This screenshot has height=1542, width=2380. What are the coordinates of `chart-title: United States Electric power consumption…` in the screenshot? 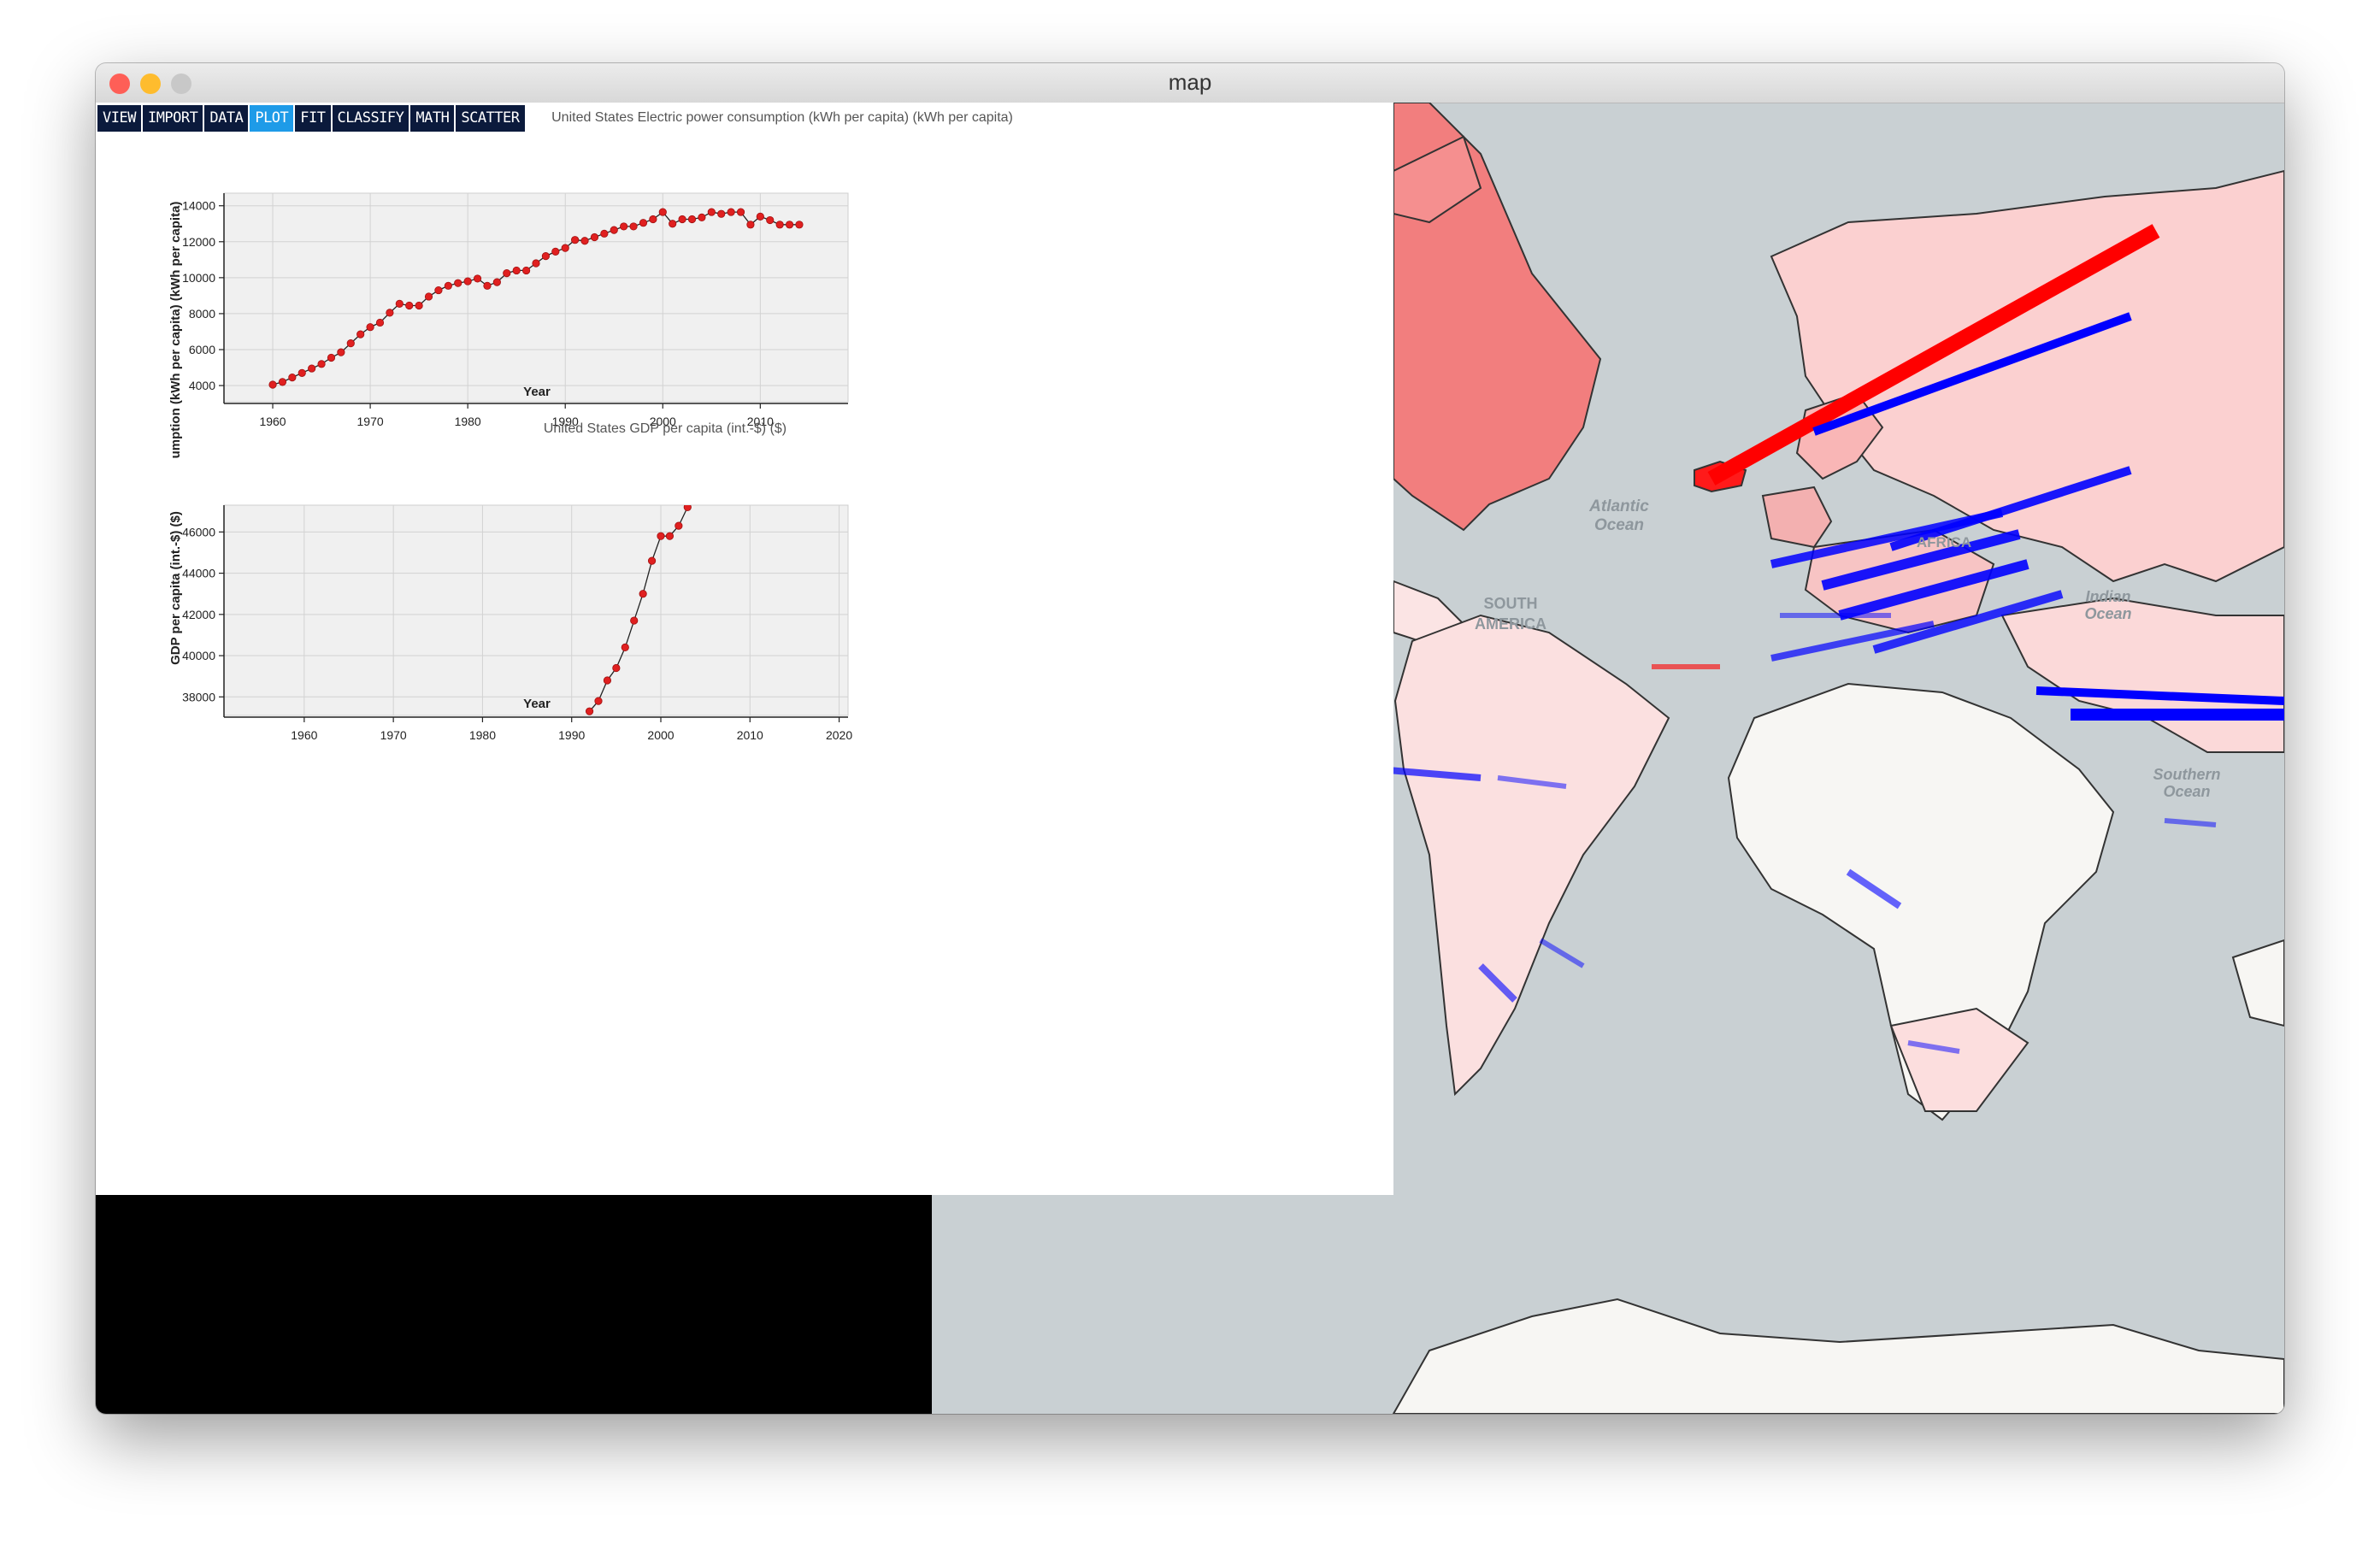 It's located at (782, 117).